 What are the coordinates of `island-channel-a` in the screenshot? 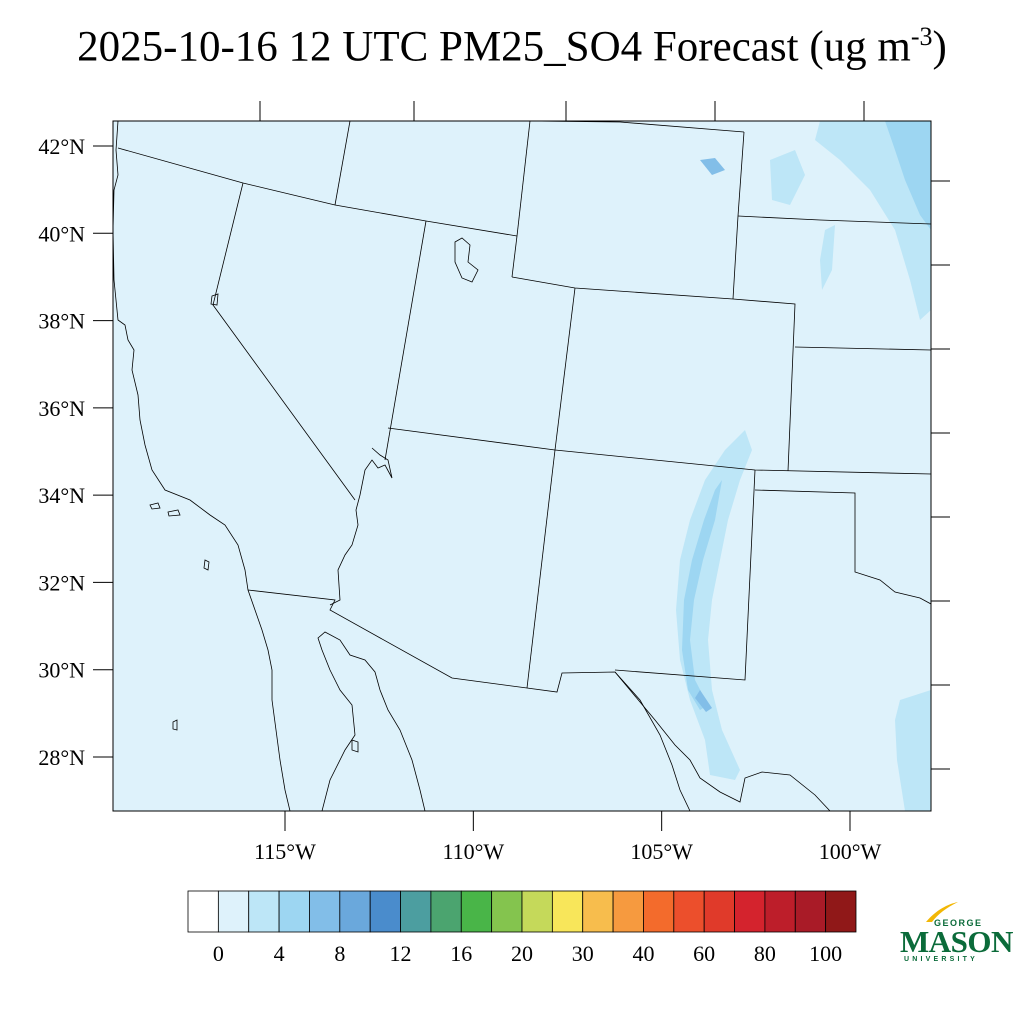 It's located at (155, 506).